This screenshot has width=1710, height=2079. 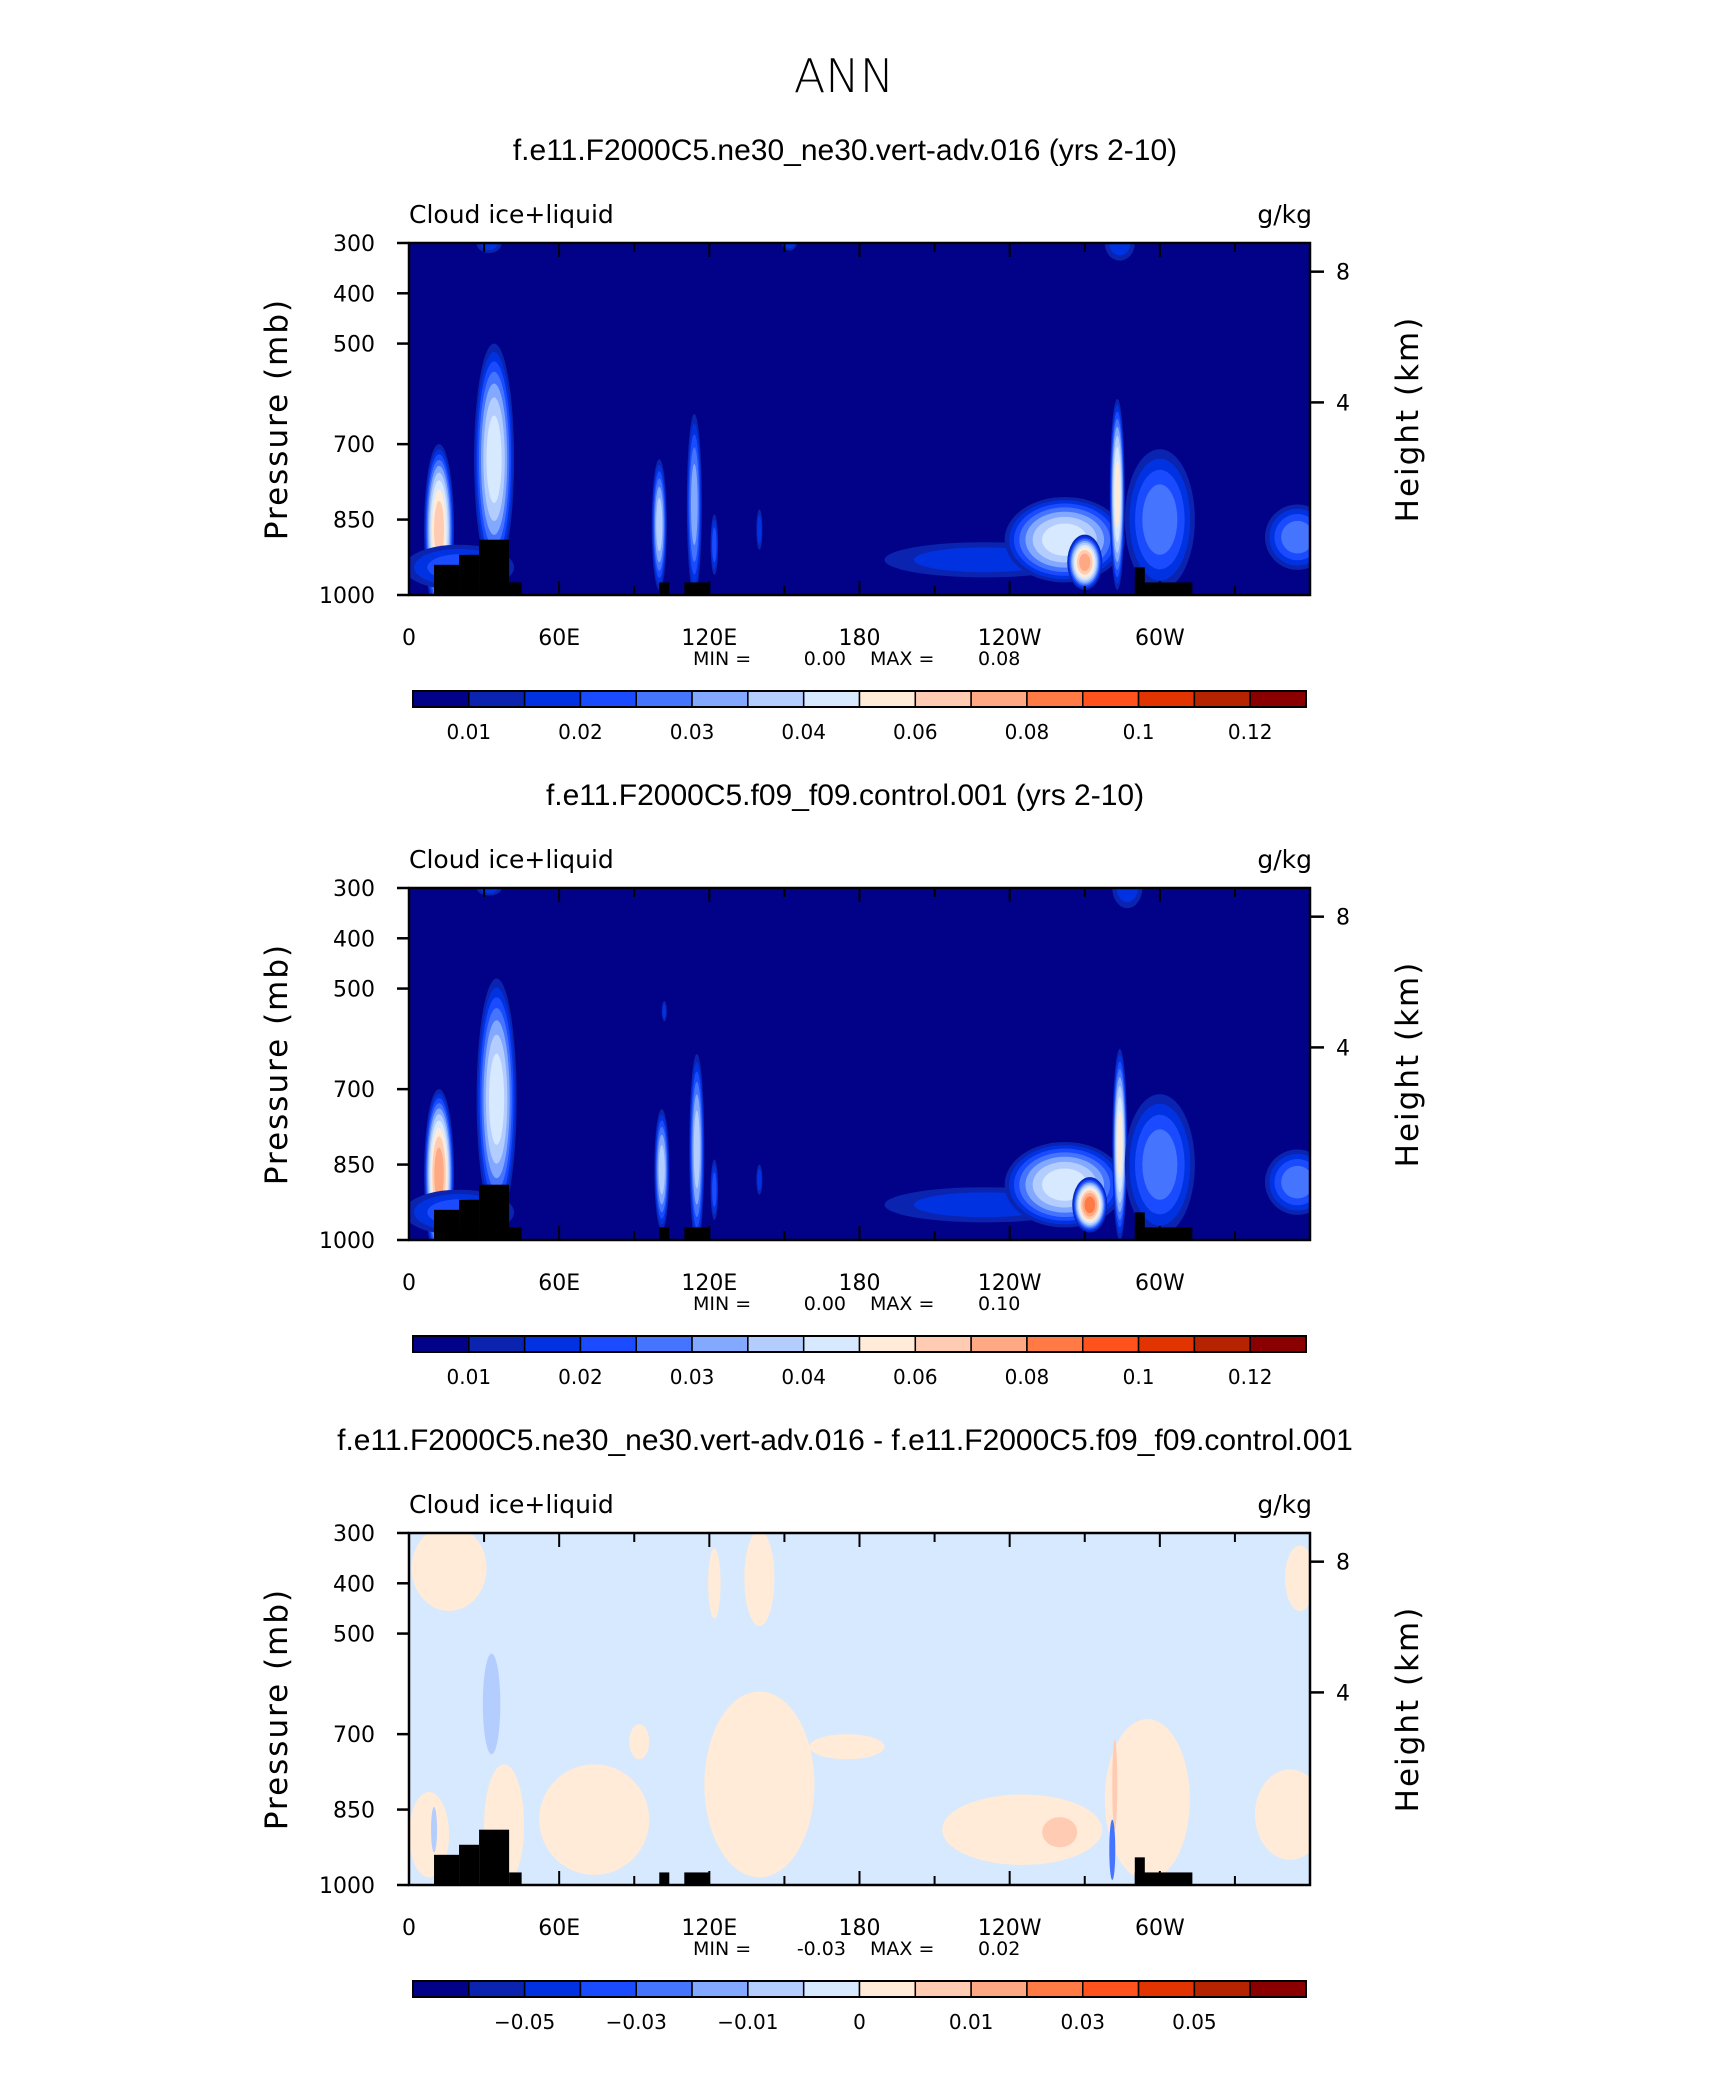 What do you see at coordinates (859, 1064) in the screenshot?
I see `contour-field` at bounding box center [859, 1064].